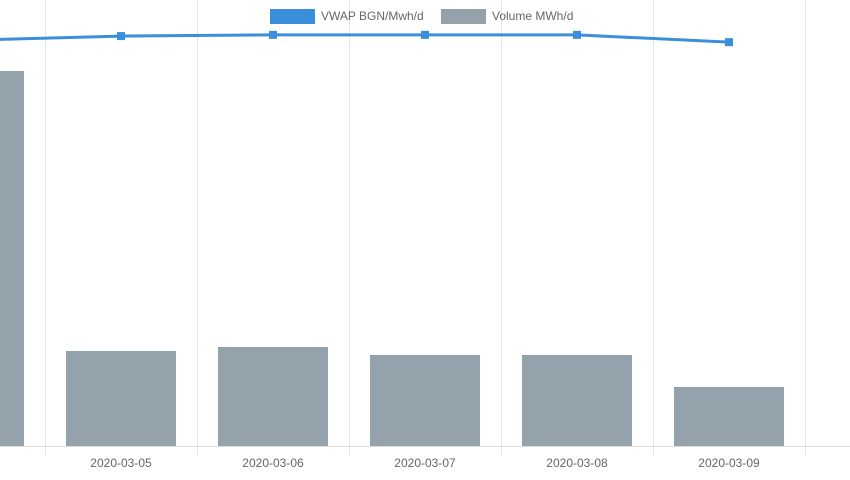 The image size is (850, 480). What do you see at coordinates (425, 463) in the screenshot?
I see `x-tick-label: 2020-03-07` at bounding box center [425, 463].